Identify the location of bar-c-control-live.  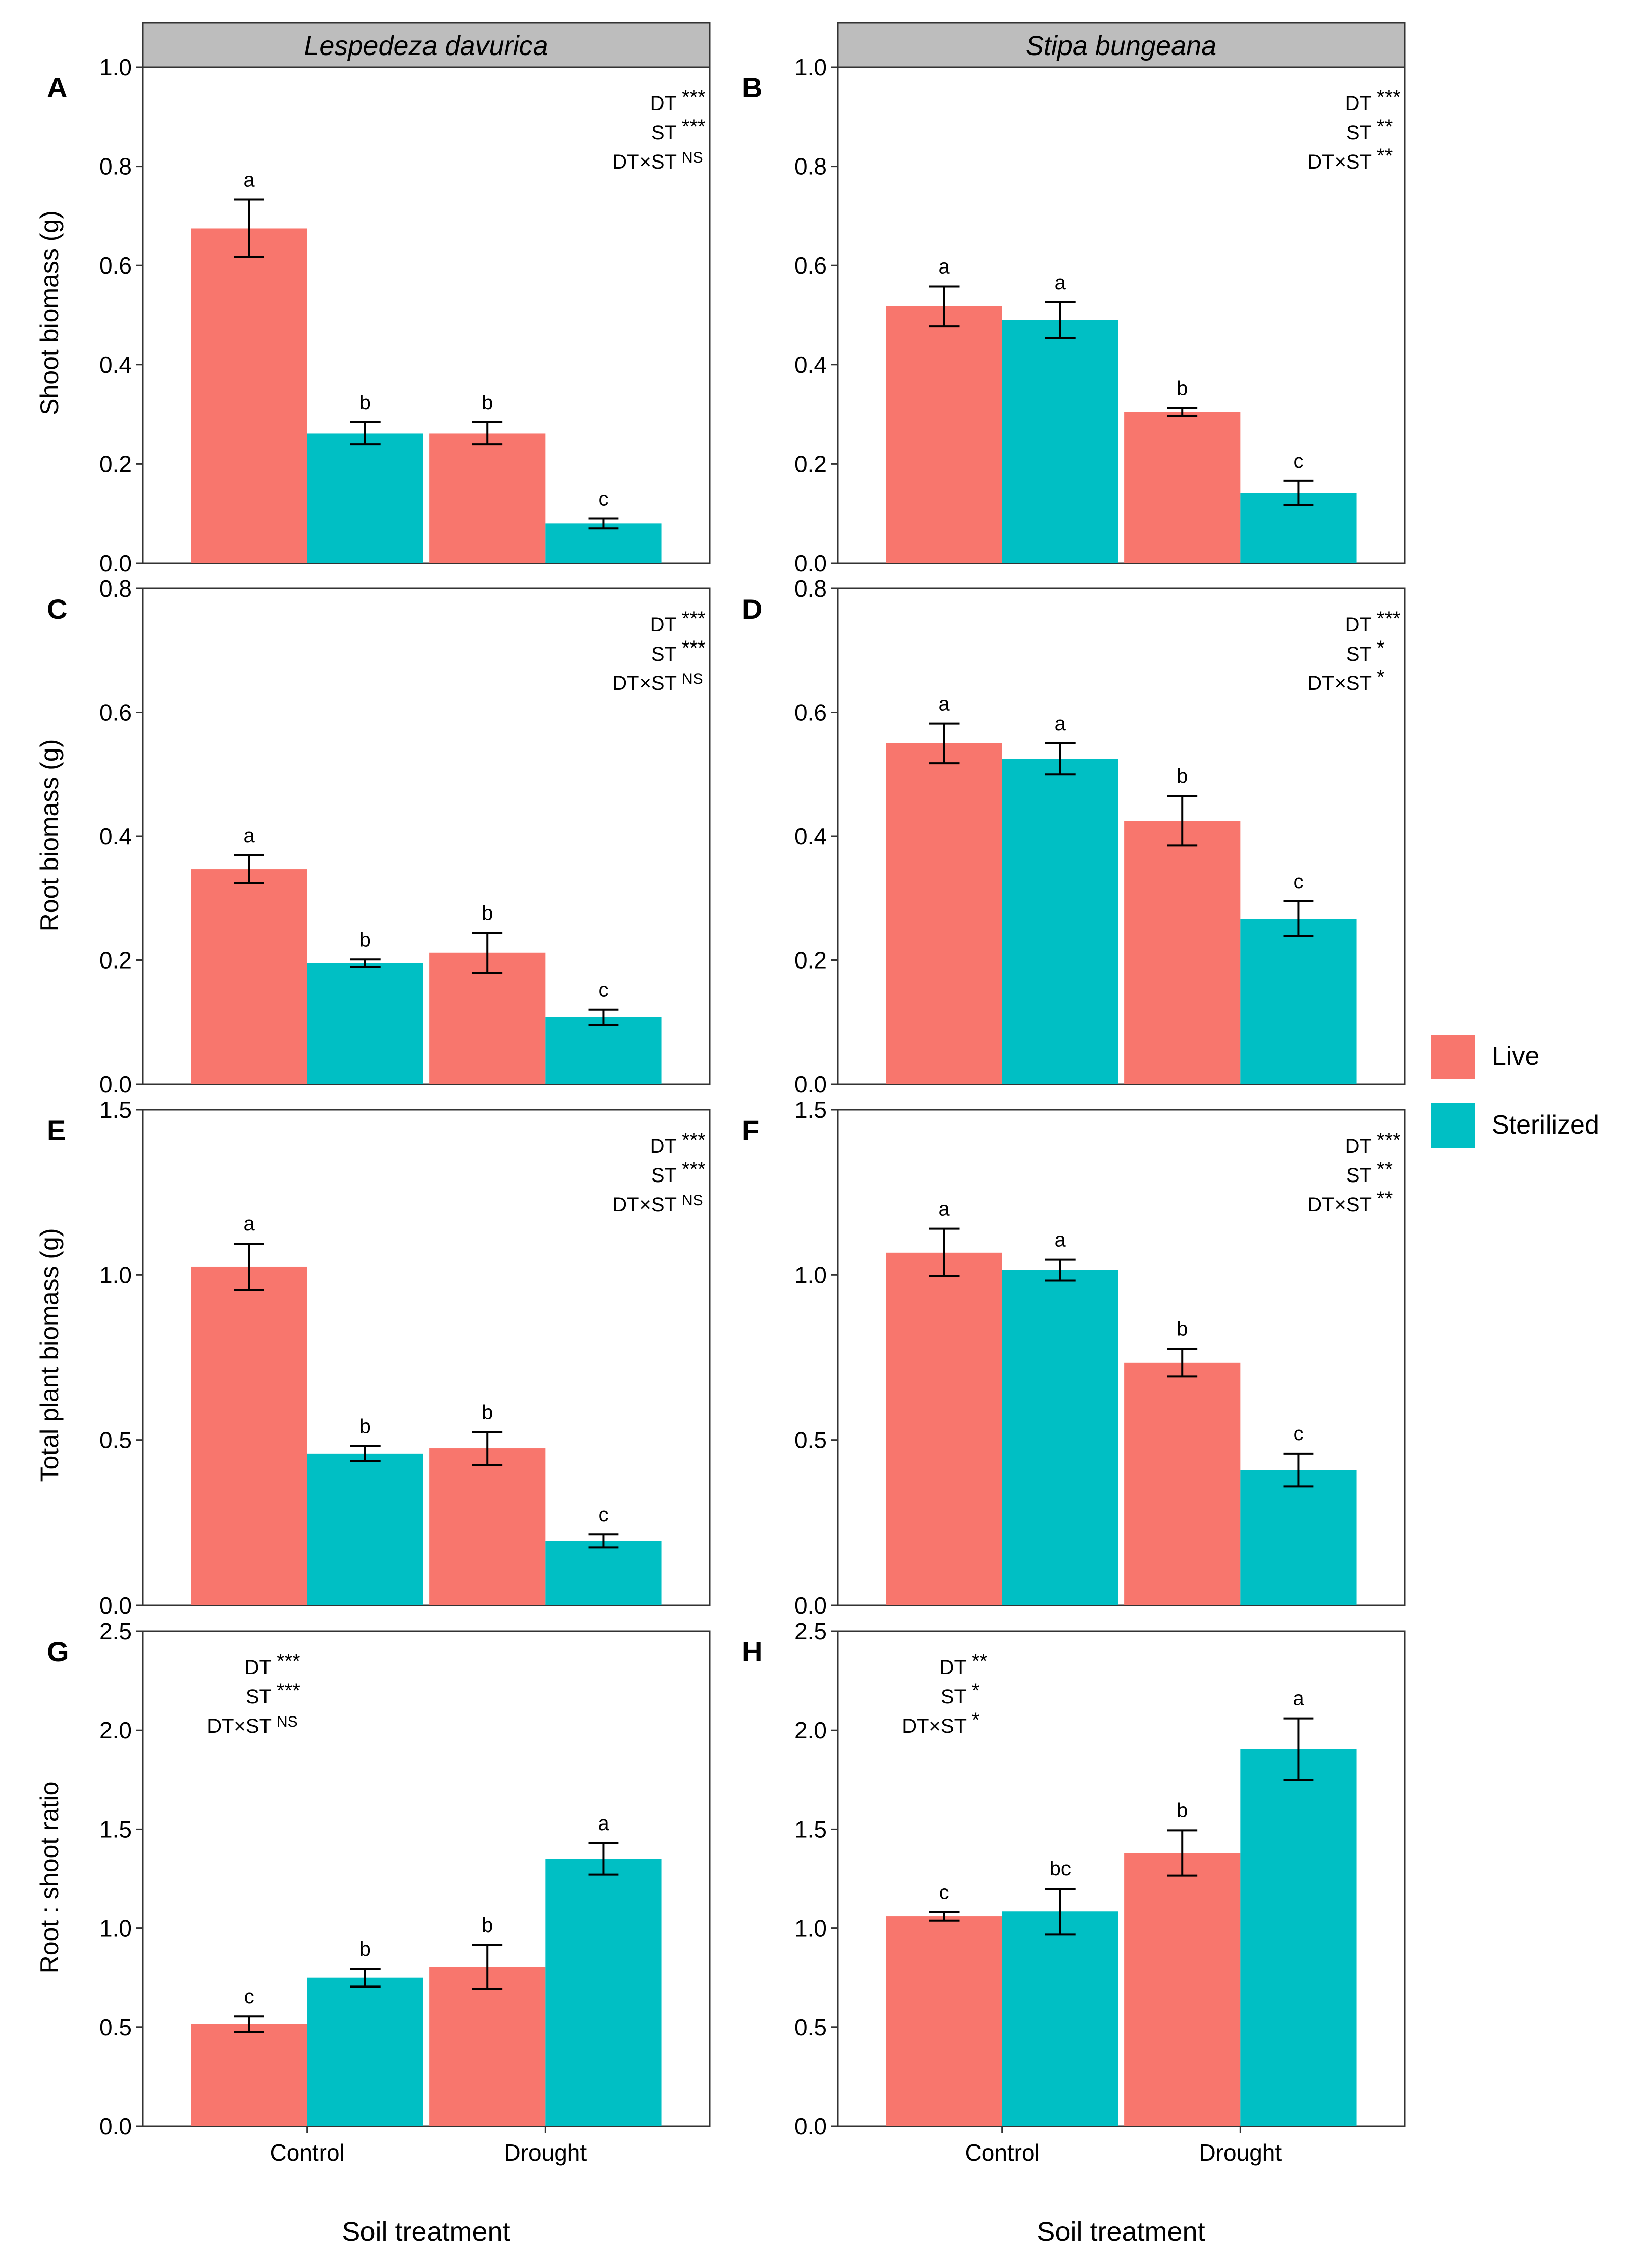
(249, 976).